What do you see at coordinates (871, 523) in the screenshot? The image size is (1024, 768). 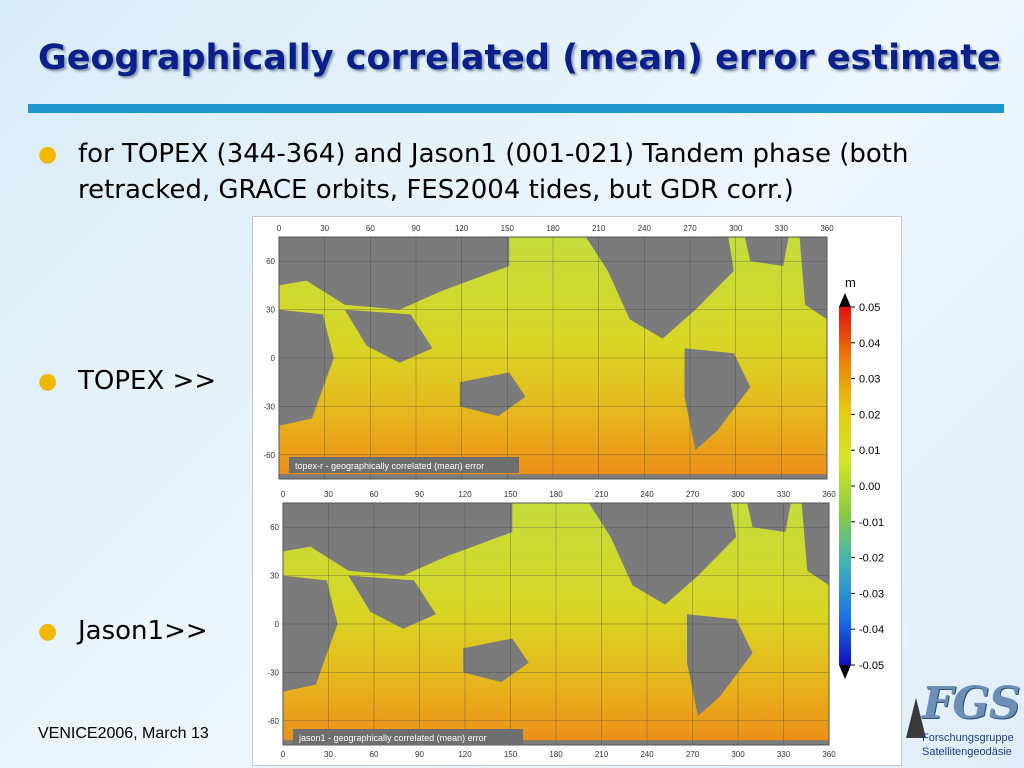 I see `colorbar-tick-label: -0.01` at bounding box center [871, 523].